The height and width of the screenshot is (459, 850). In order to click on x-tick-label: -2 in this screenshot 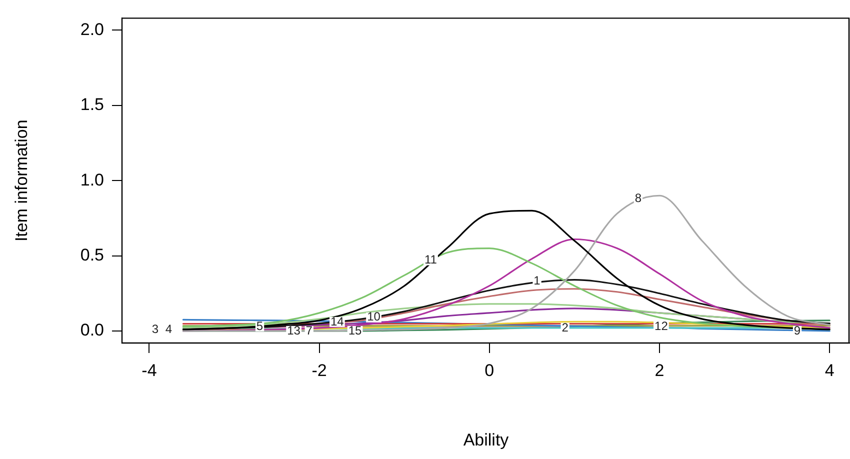, I will do `click(319, 370)`.